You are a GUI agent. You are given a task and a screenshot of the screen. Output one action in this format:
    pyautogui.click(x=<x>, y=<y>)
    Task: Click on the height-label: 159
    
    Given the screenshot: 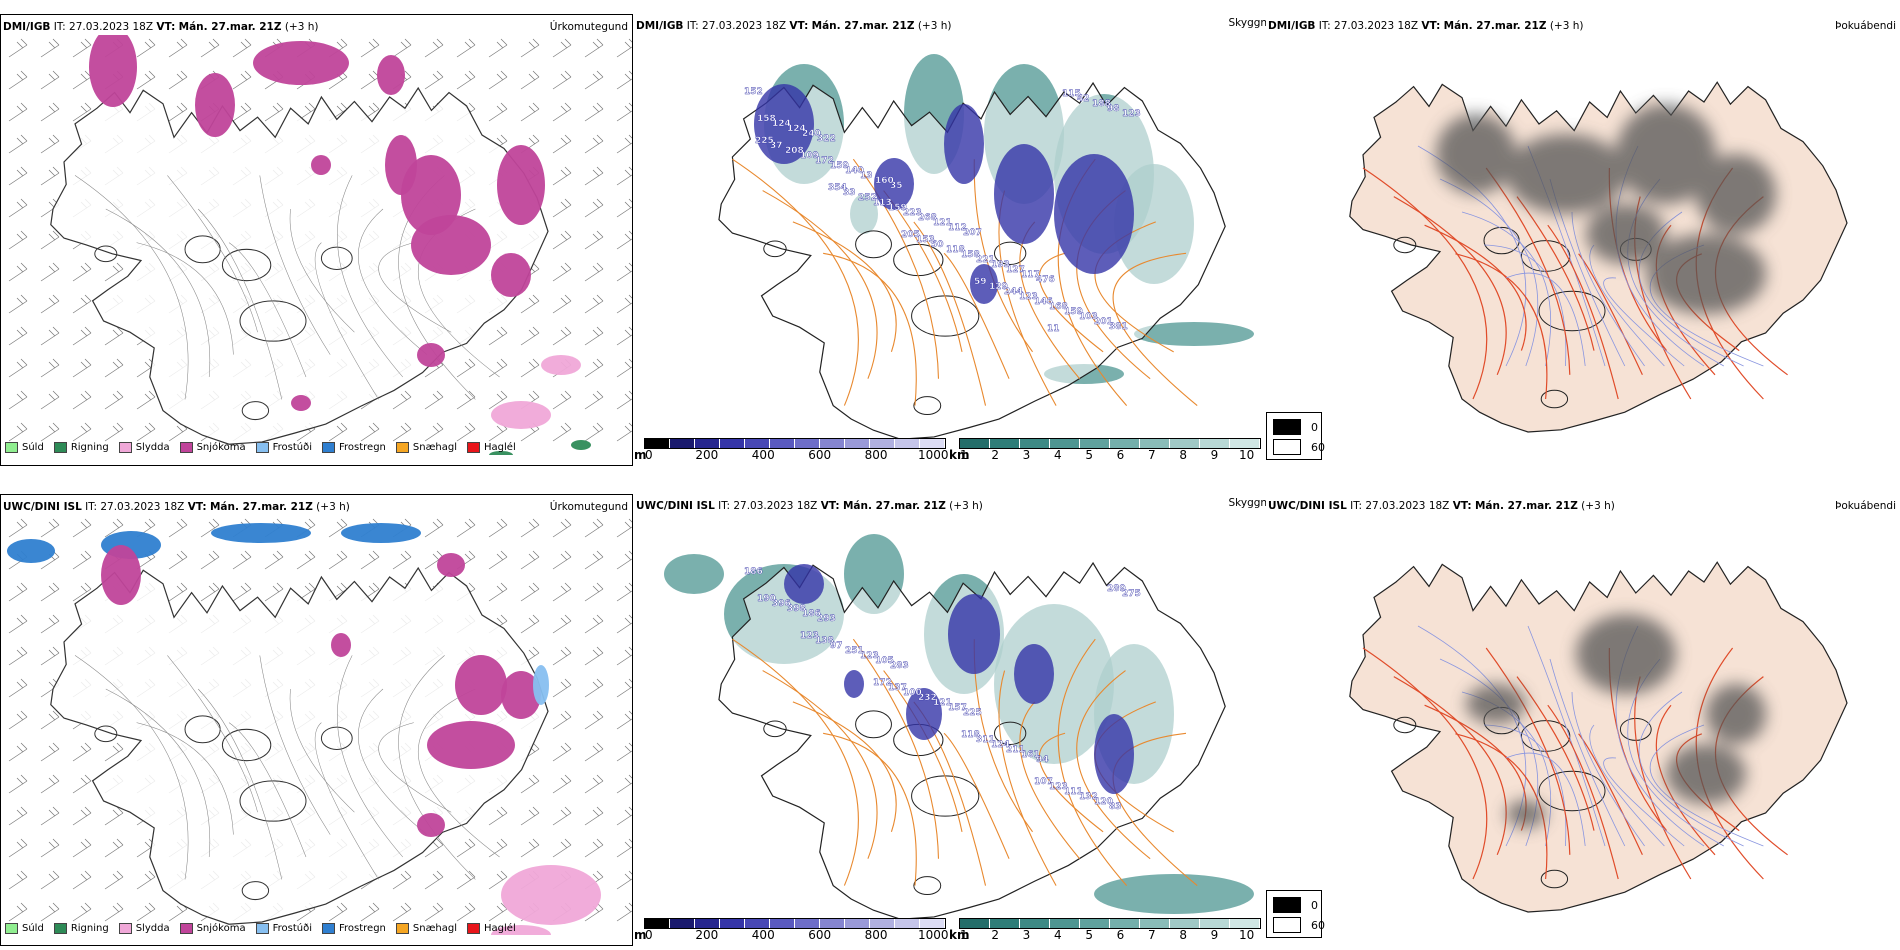 What is the action you would take?
    pyautogui.click(x=897, y=208)
    